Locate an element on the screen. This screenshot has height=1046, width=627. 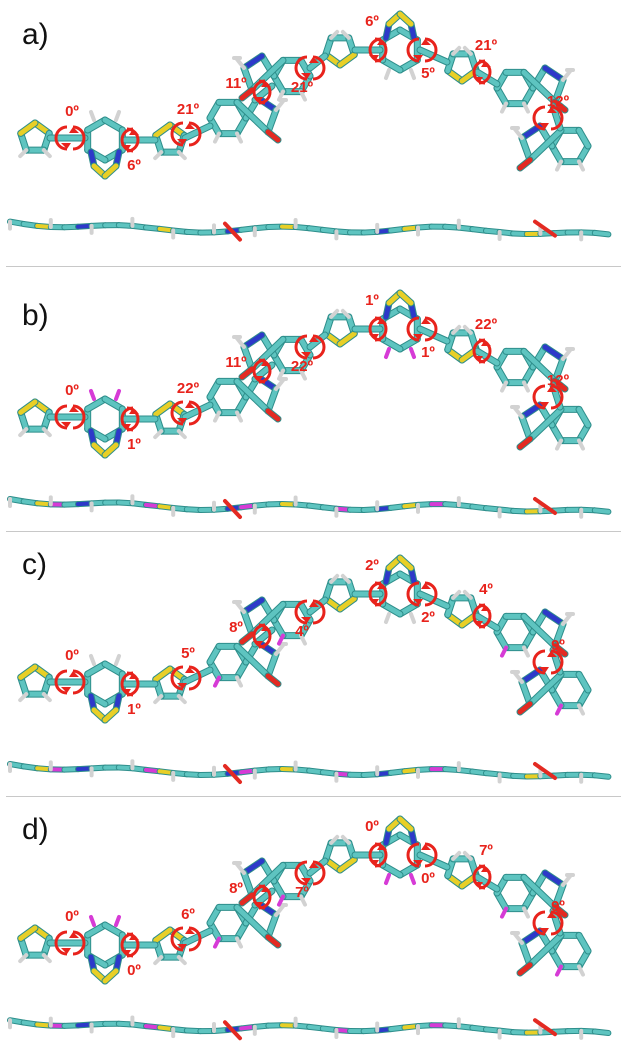
torsion-angle-label: 5º is located at coordinates (428, 73).